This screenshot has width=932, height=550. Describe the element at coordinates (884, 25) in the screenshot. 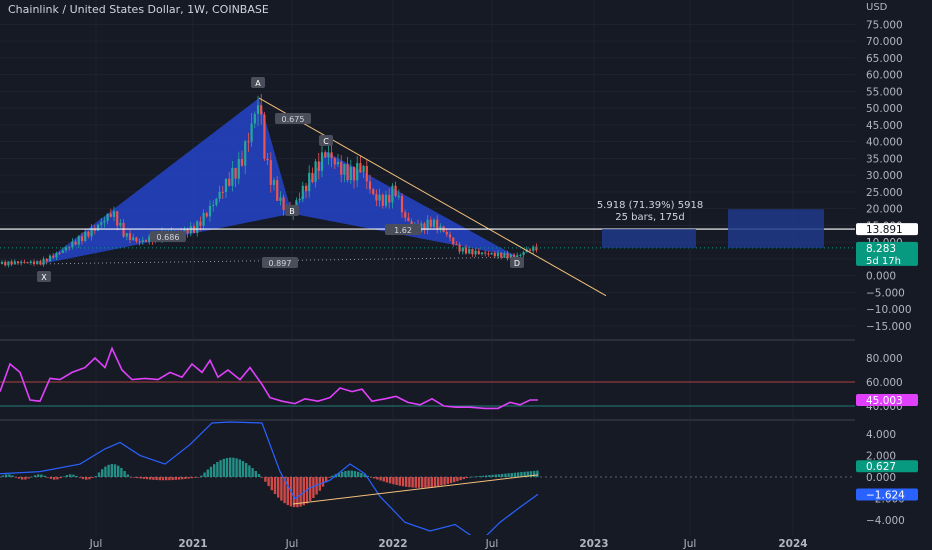

I see `price-tick-label: 75.000` at that location.